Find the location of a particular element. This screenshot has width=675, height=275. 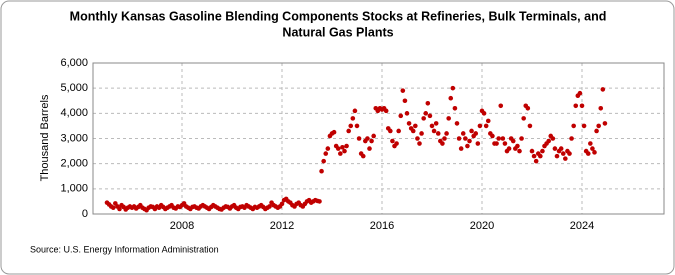

y-tick-label: 2,000 is located at coordinates (74, 164).